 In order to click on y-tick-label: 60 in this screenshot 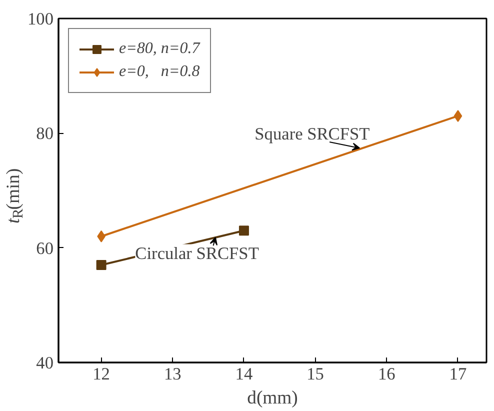, I will do `click(45, 248)`.